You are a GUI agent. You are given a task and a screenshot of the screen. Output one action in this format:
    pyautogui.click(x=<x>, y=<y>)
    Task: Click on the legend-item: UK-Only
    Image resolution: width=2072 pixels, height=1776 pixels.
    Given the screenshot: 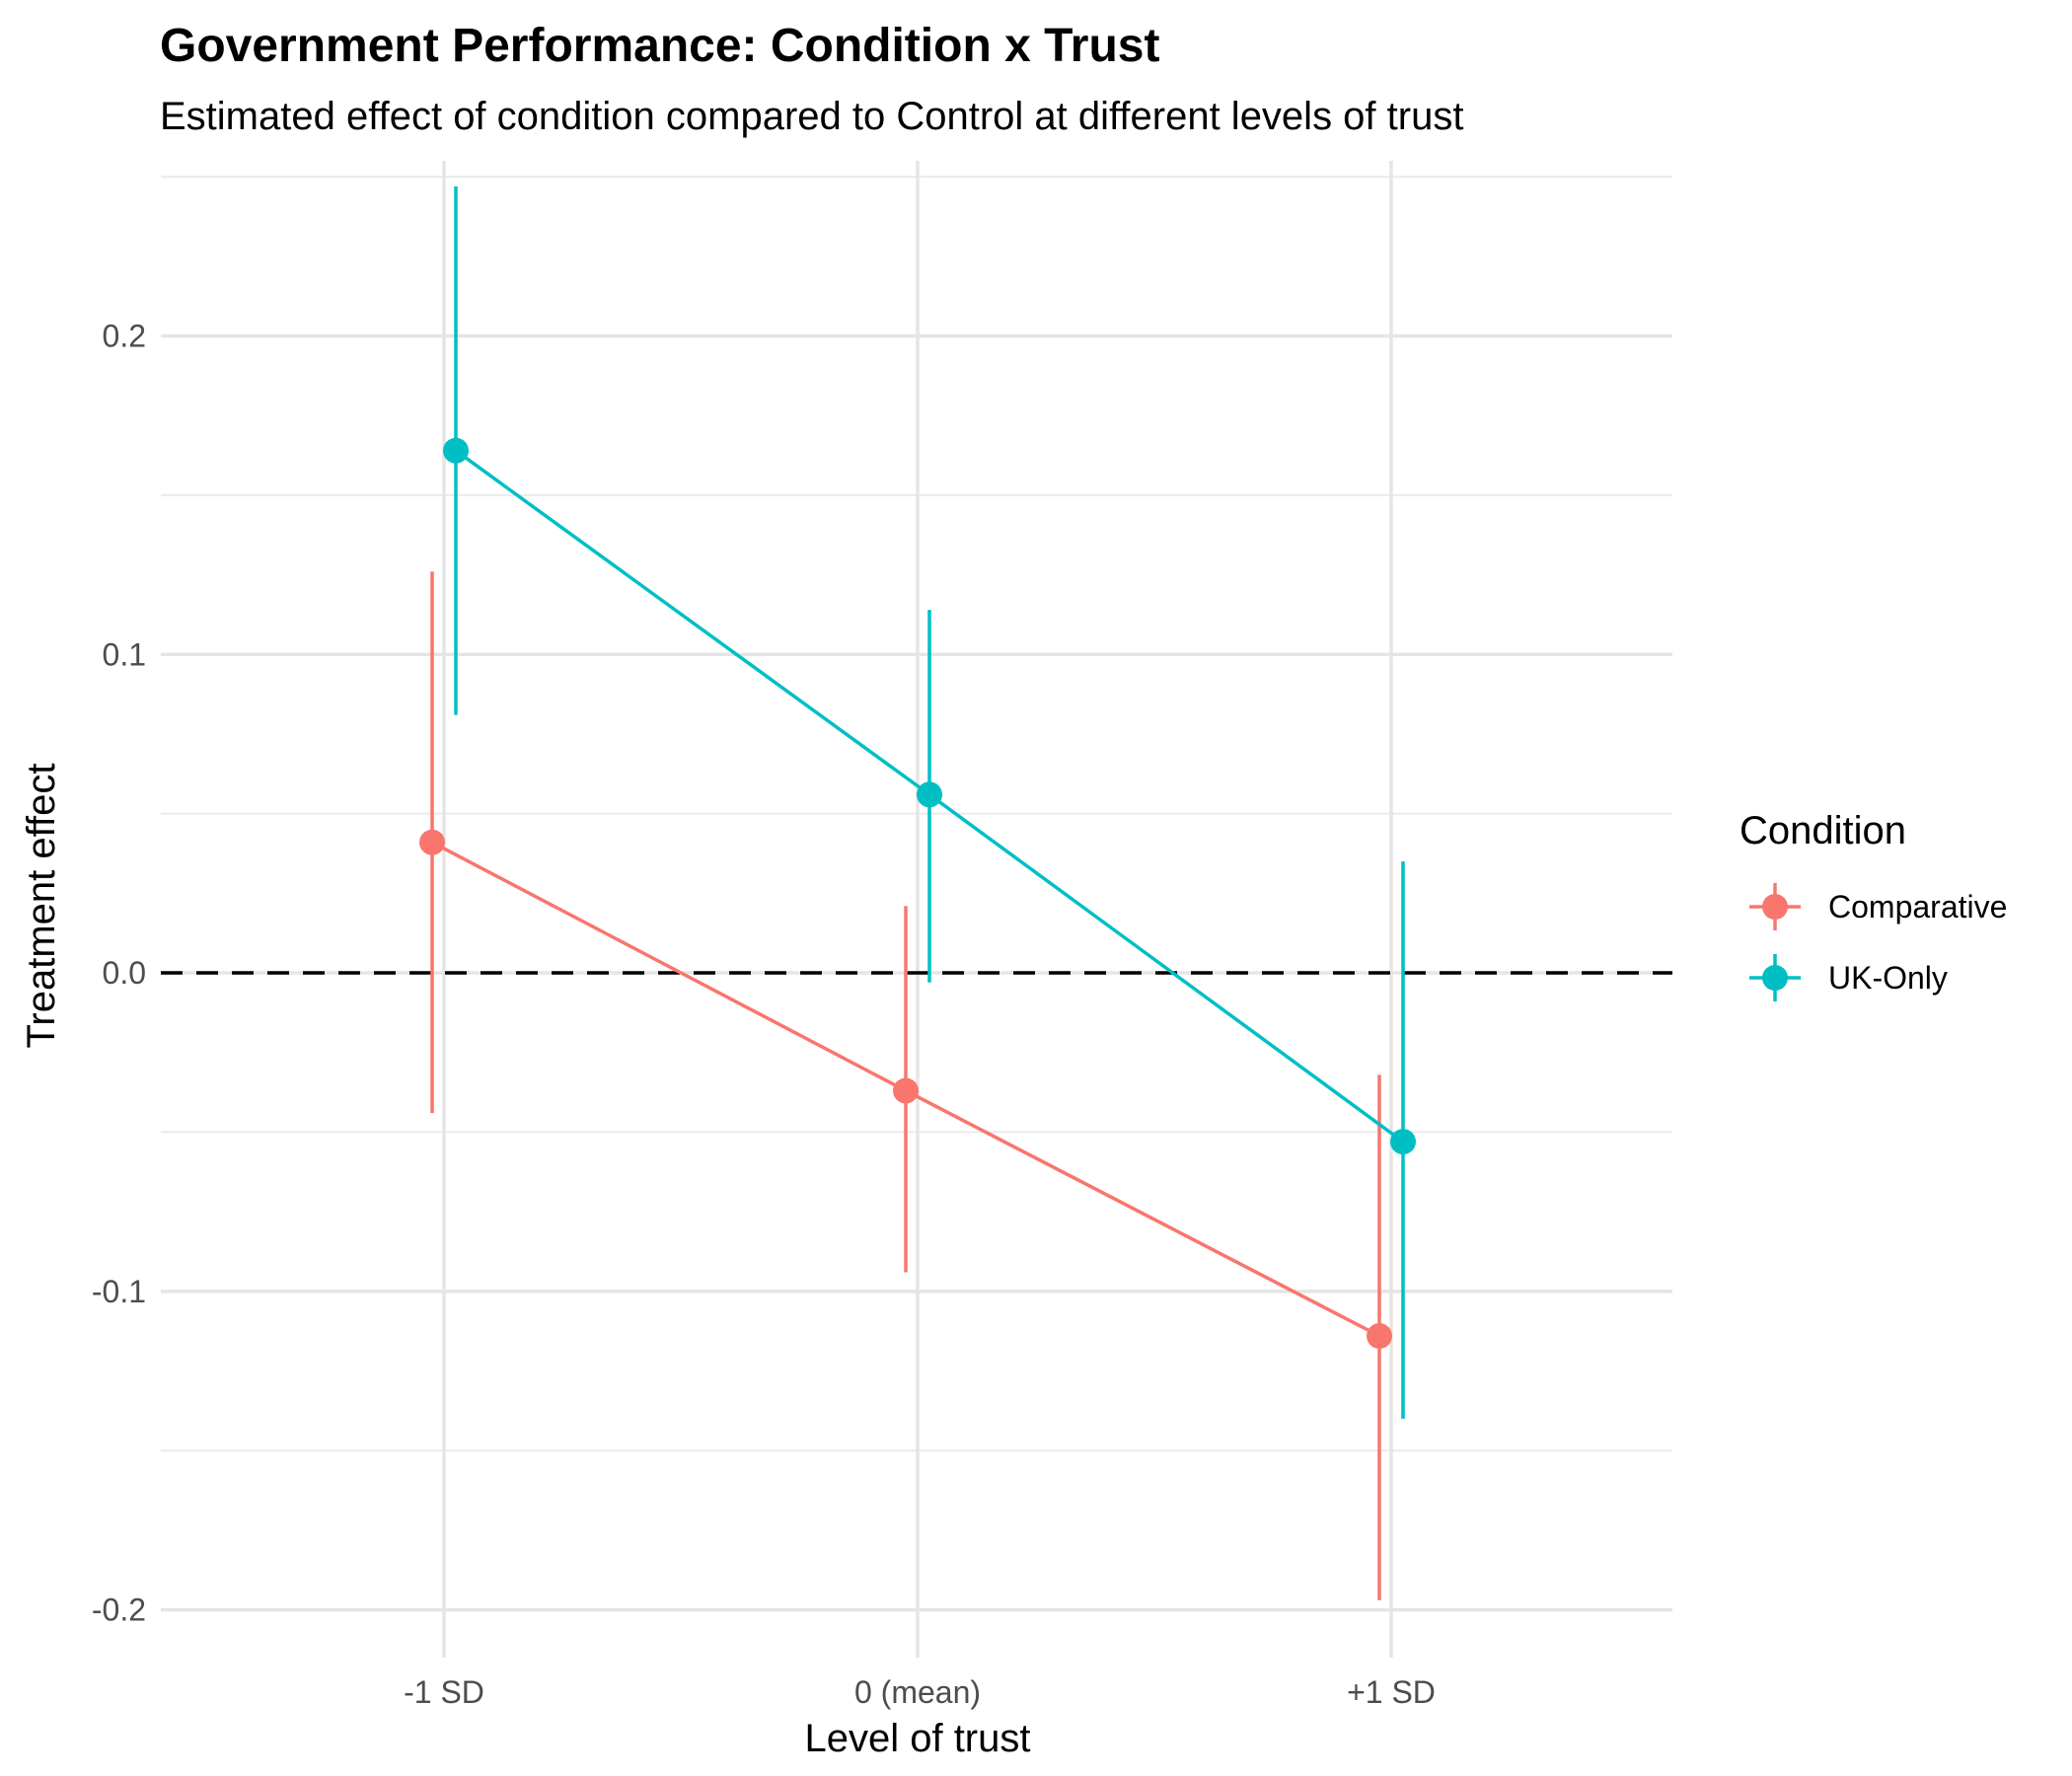 What is the action you would take?
    pyautogui.click(x=1849, y=978)
    